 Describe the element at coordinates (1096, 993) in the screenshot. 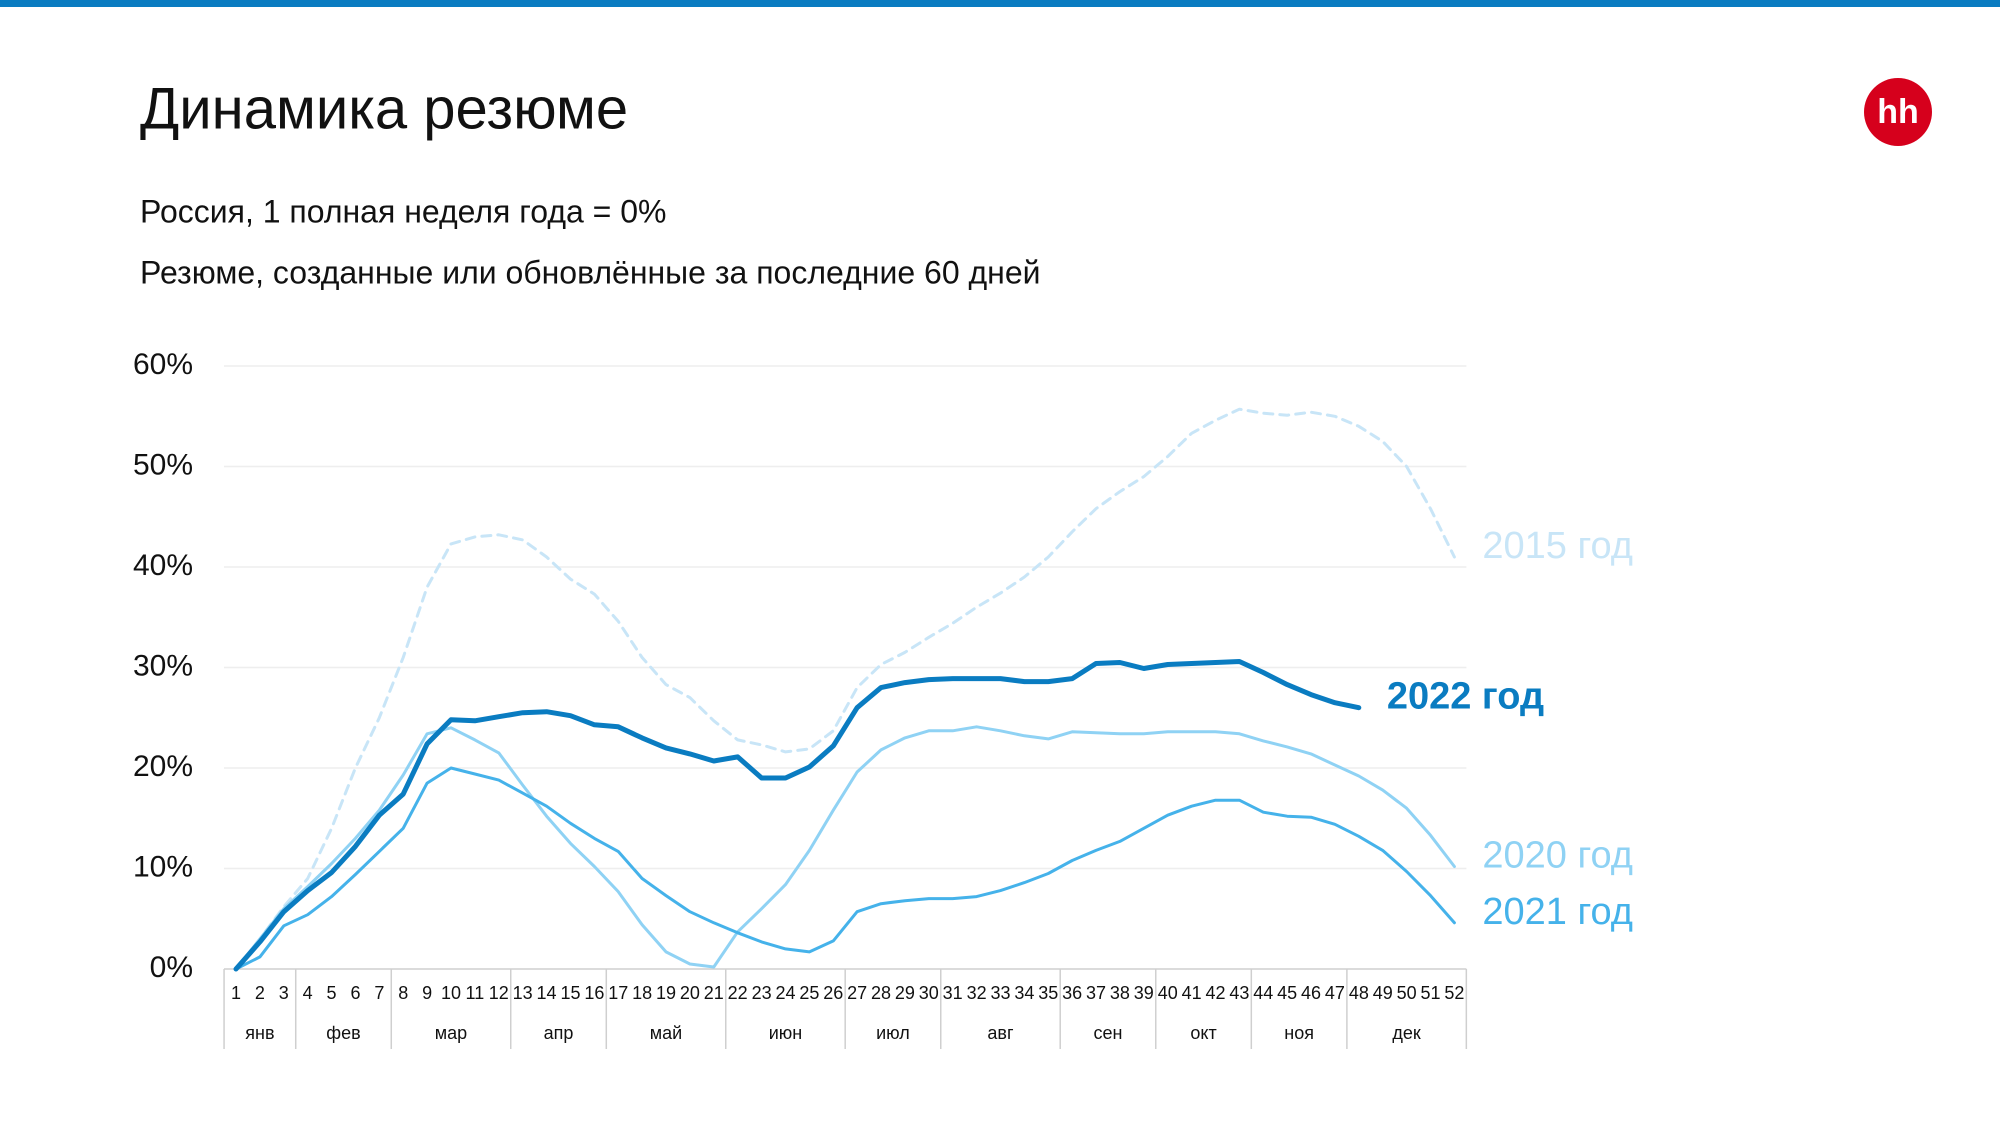

I see `x-tick-label: 37` at that location.